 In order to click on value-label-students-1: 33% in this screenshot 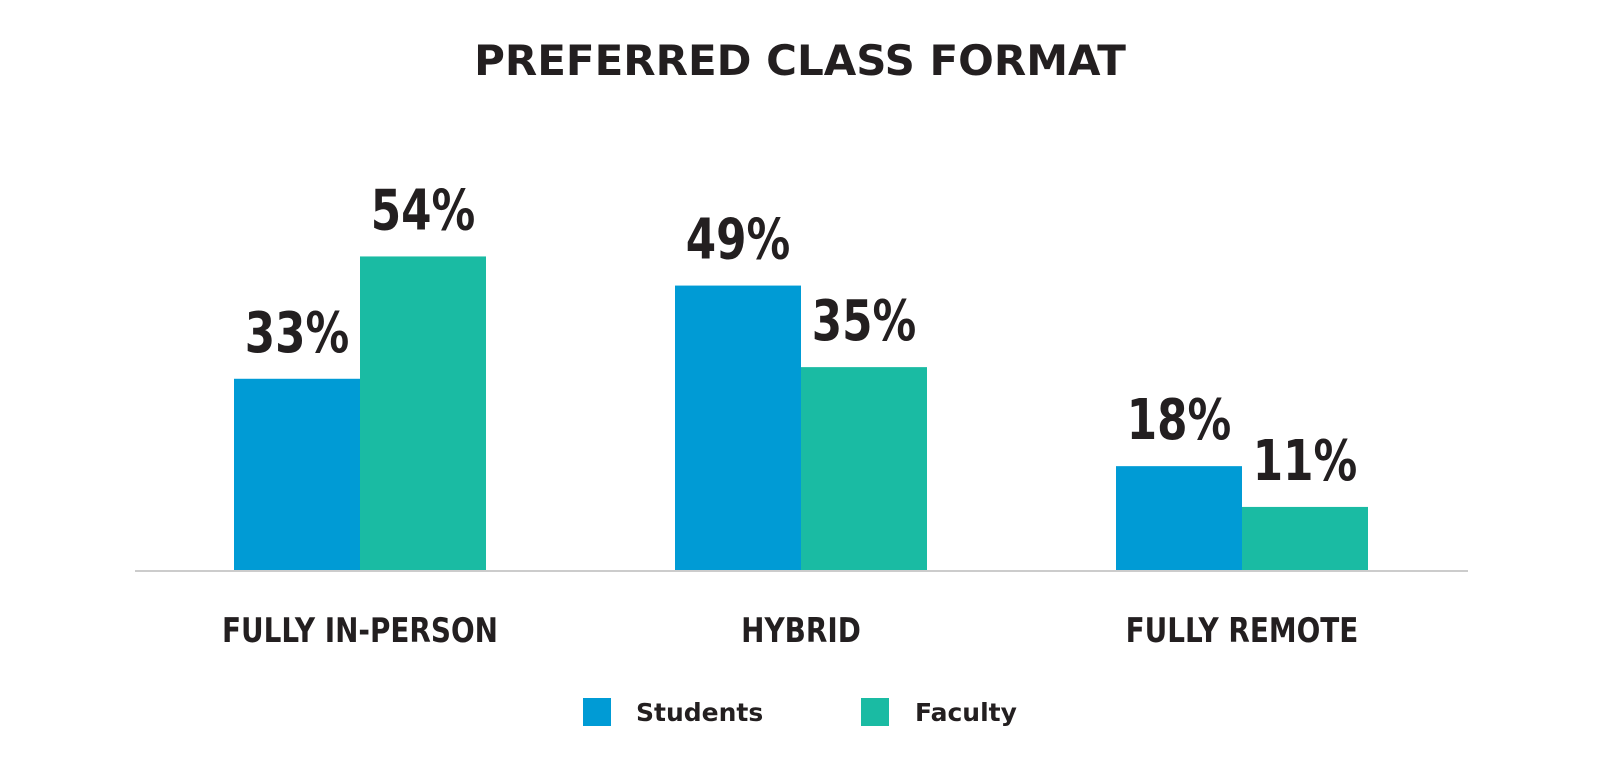, I will do `click(297, 332)`.